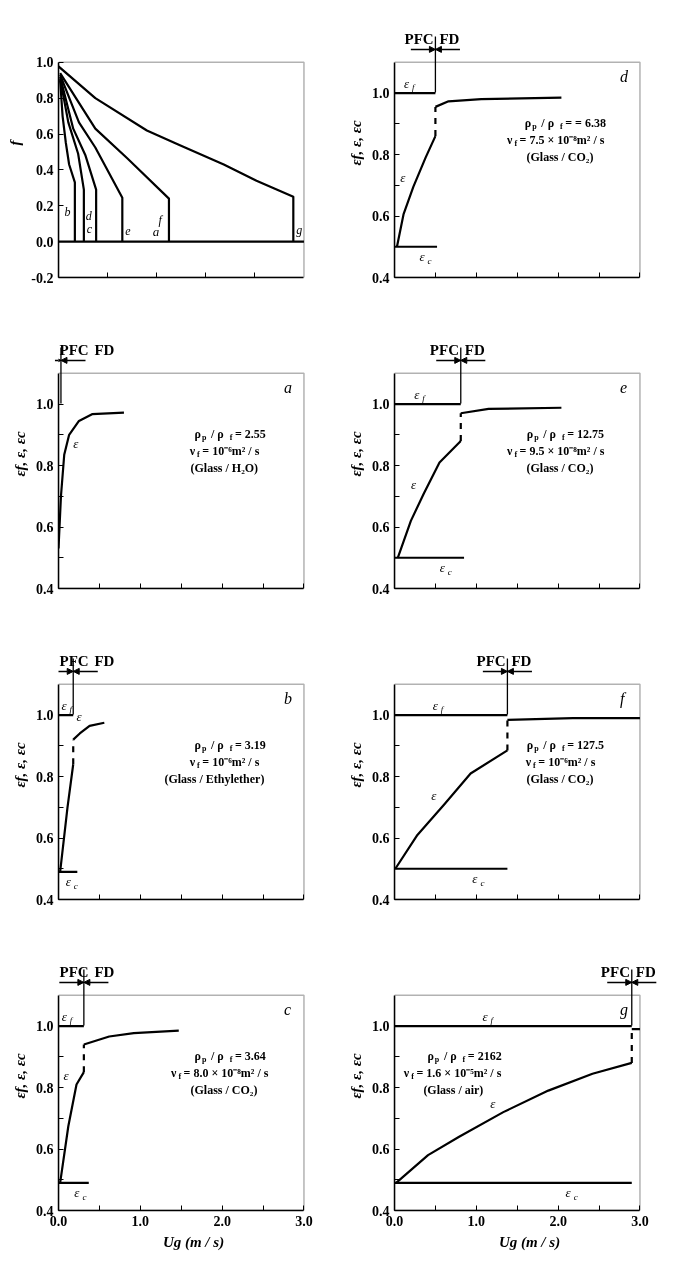 The height and width of the screenshot is (1284, 697). I want to click on series-label: c, so click(89, 228).